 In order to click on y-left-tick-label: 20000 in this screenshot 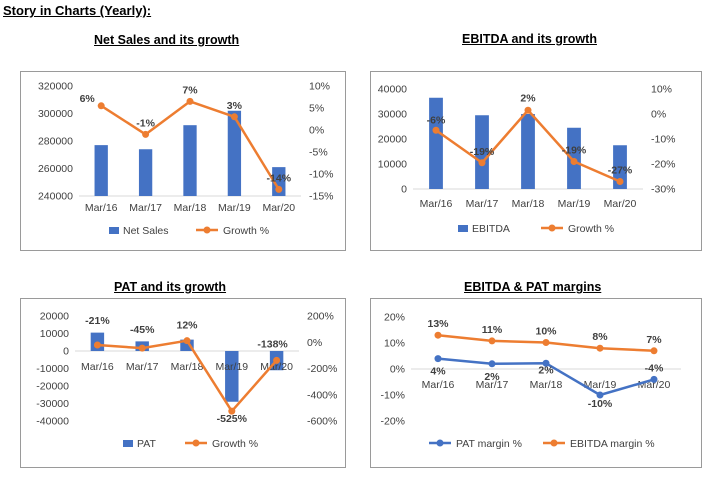, I will do `click(54, 317)`.